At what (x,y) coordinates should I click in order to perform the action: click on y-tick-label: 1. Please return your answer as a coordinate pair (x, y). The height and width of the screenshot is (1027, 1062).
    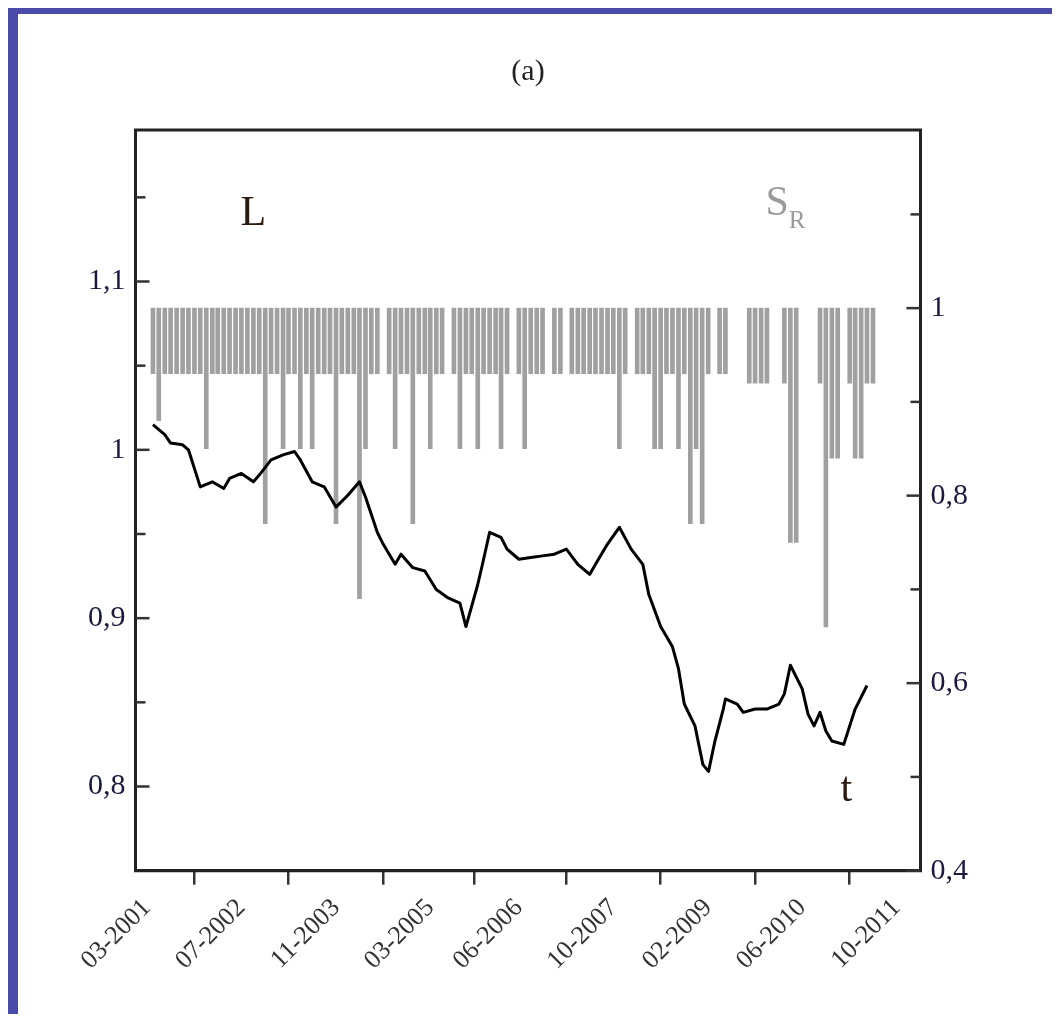
    Looking at the image, I should click on (118, 447).